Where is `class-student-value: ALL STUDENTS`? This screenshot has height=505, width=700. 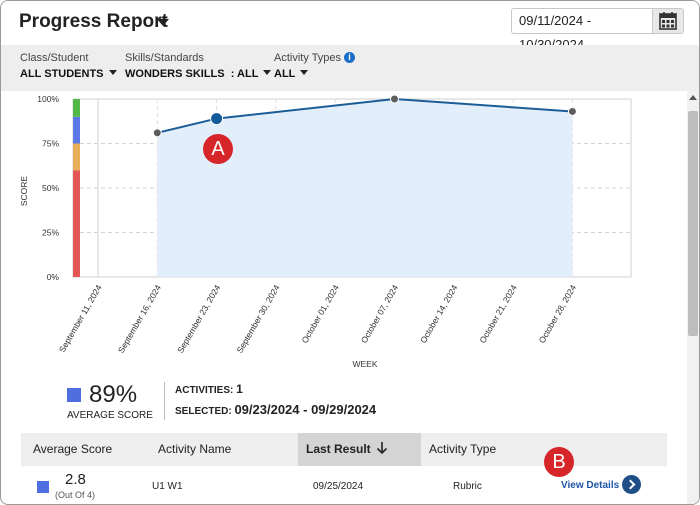 class-student-value: ALL STUDENTS is located at coordinates (62, 74).